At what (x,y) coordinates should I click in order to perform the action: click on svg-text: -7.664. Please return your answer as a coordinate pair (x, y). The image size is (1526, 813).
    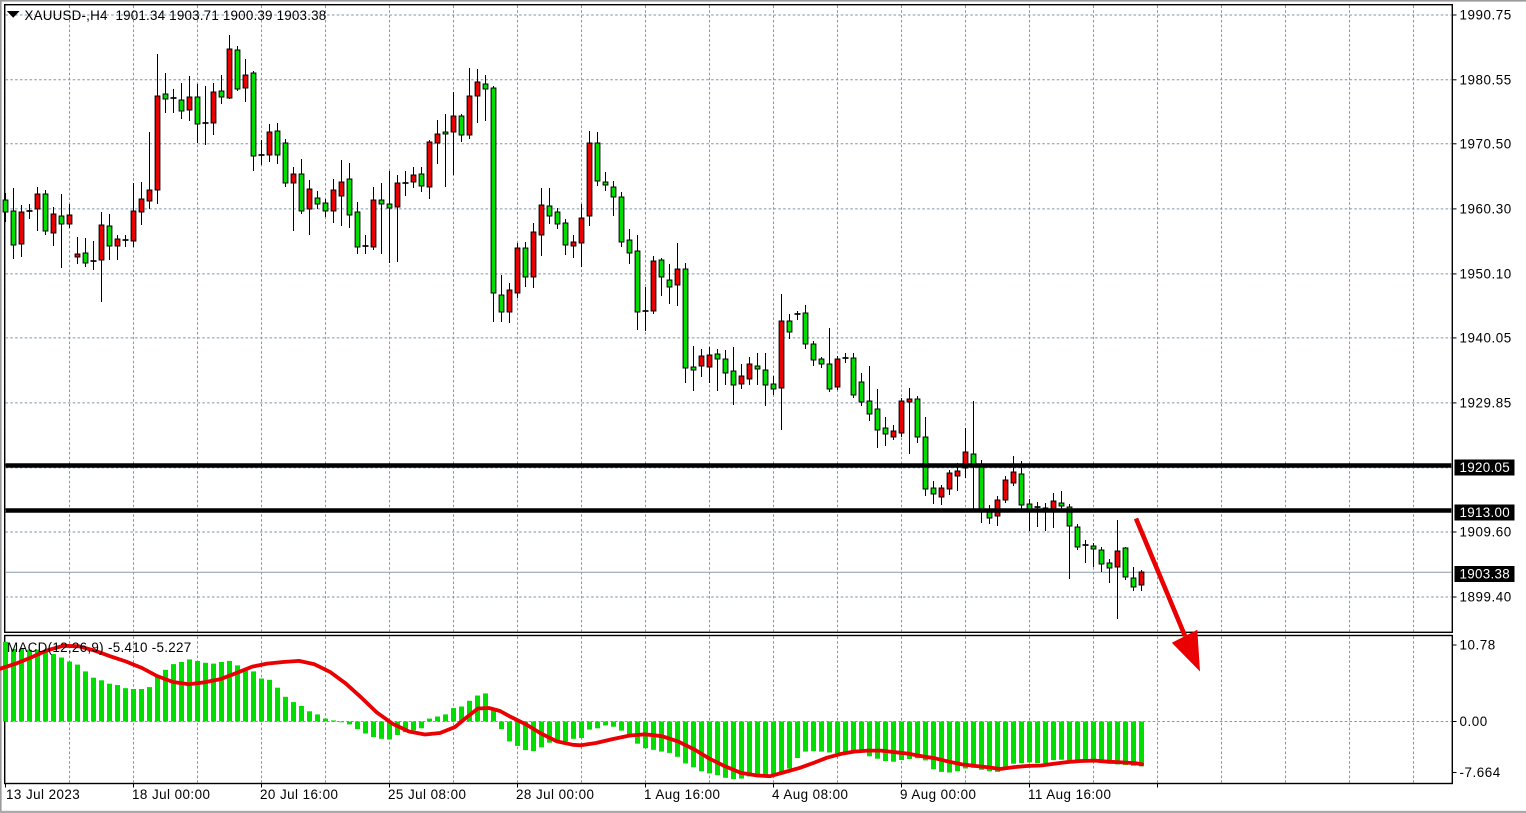
    Looking at the image, I should click on (1480, 772).